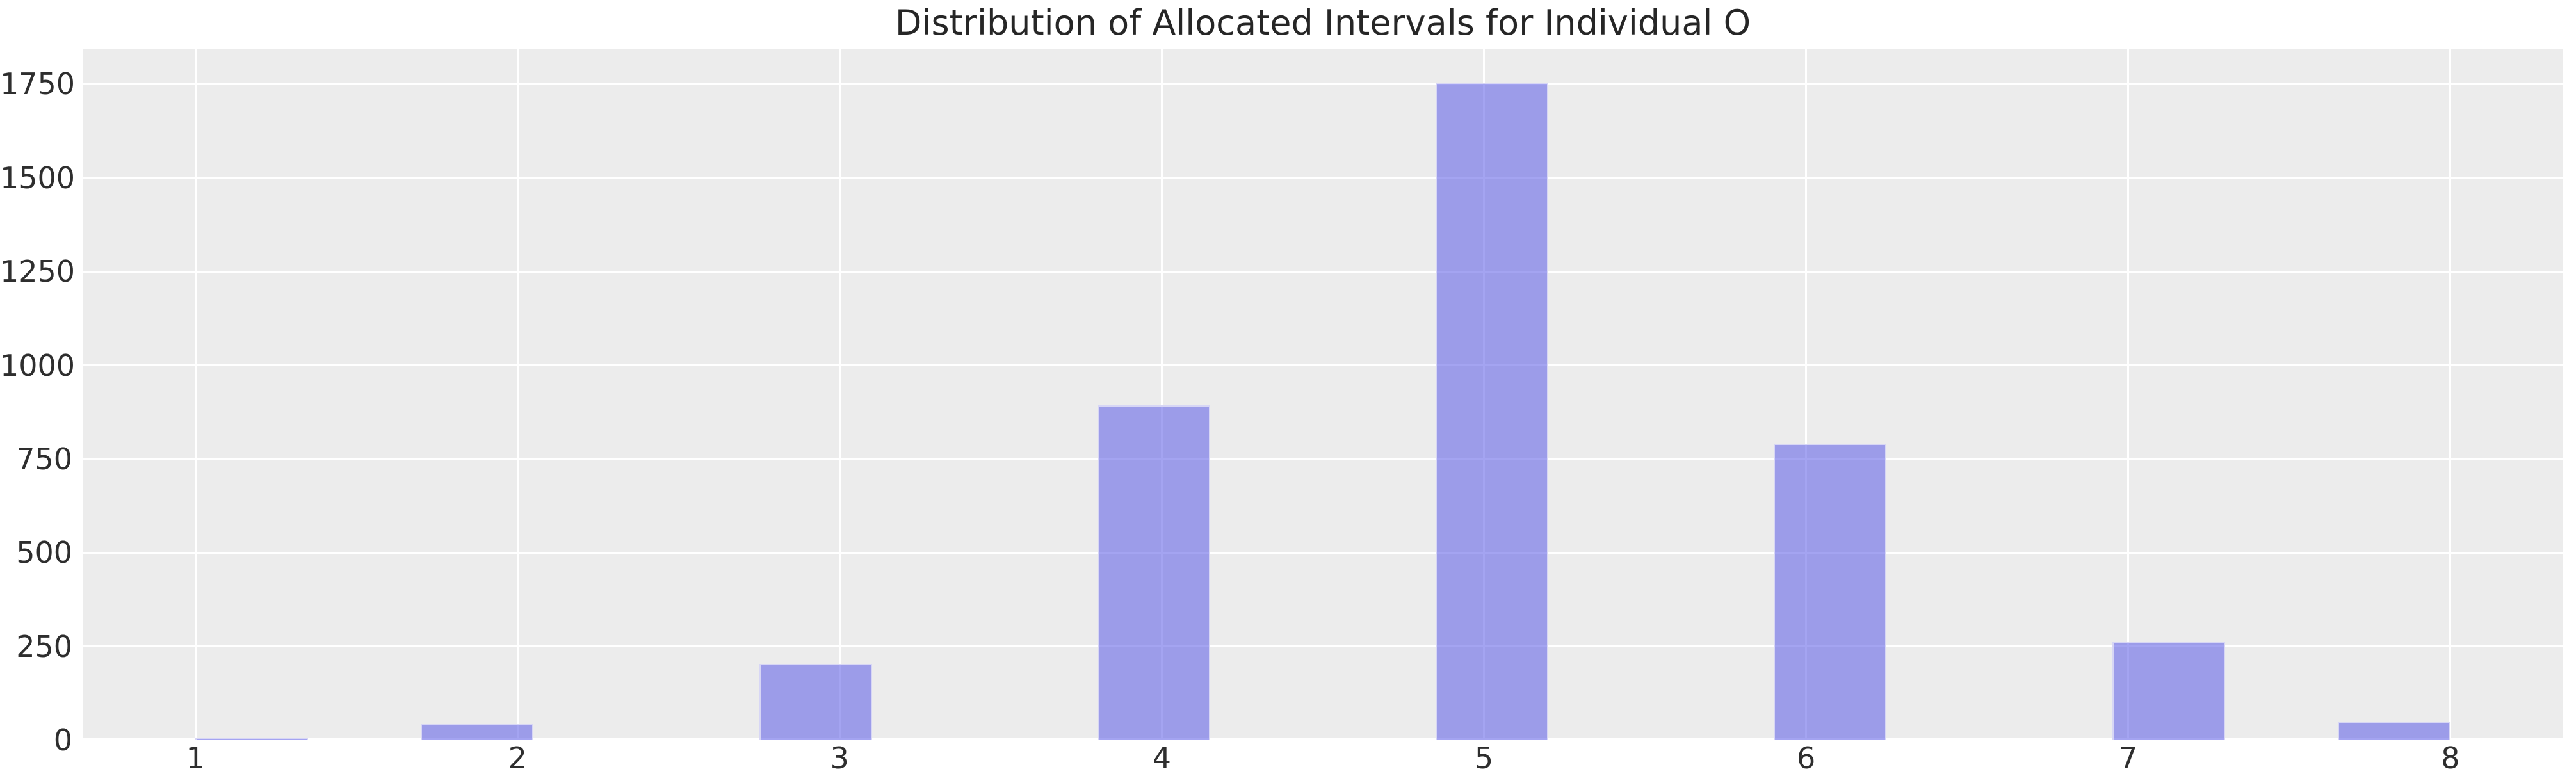 The image size is (2576, 783). Describe the element at coordinates (38, 365) in the screenshot. I see `y-tick-label: 1000` at that location.